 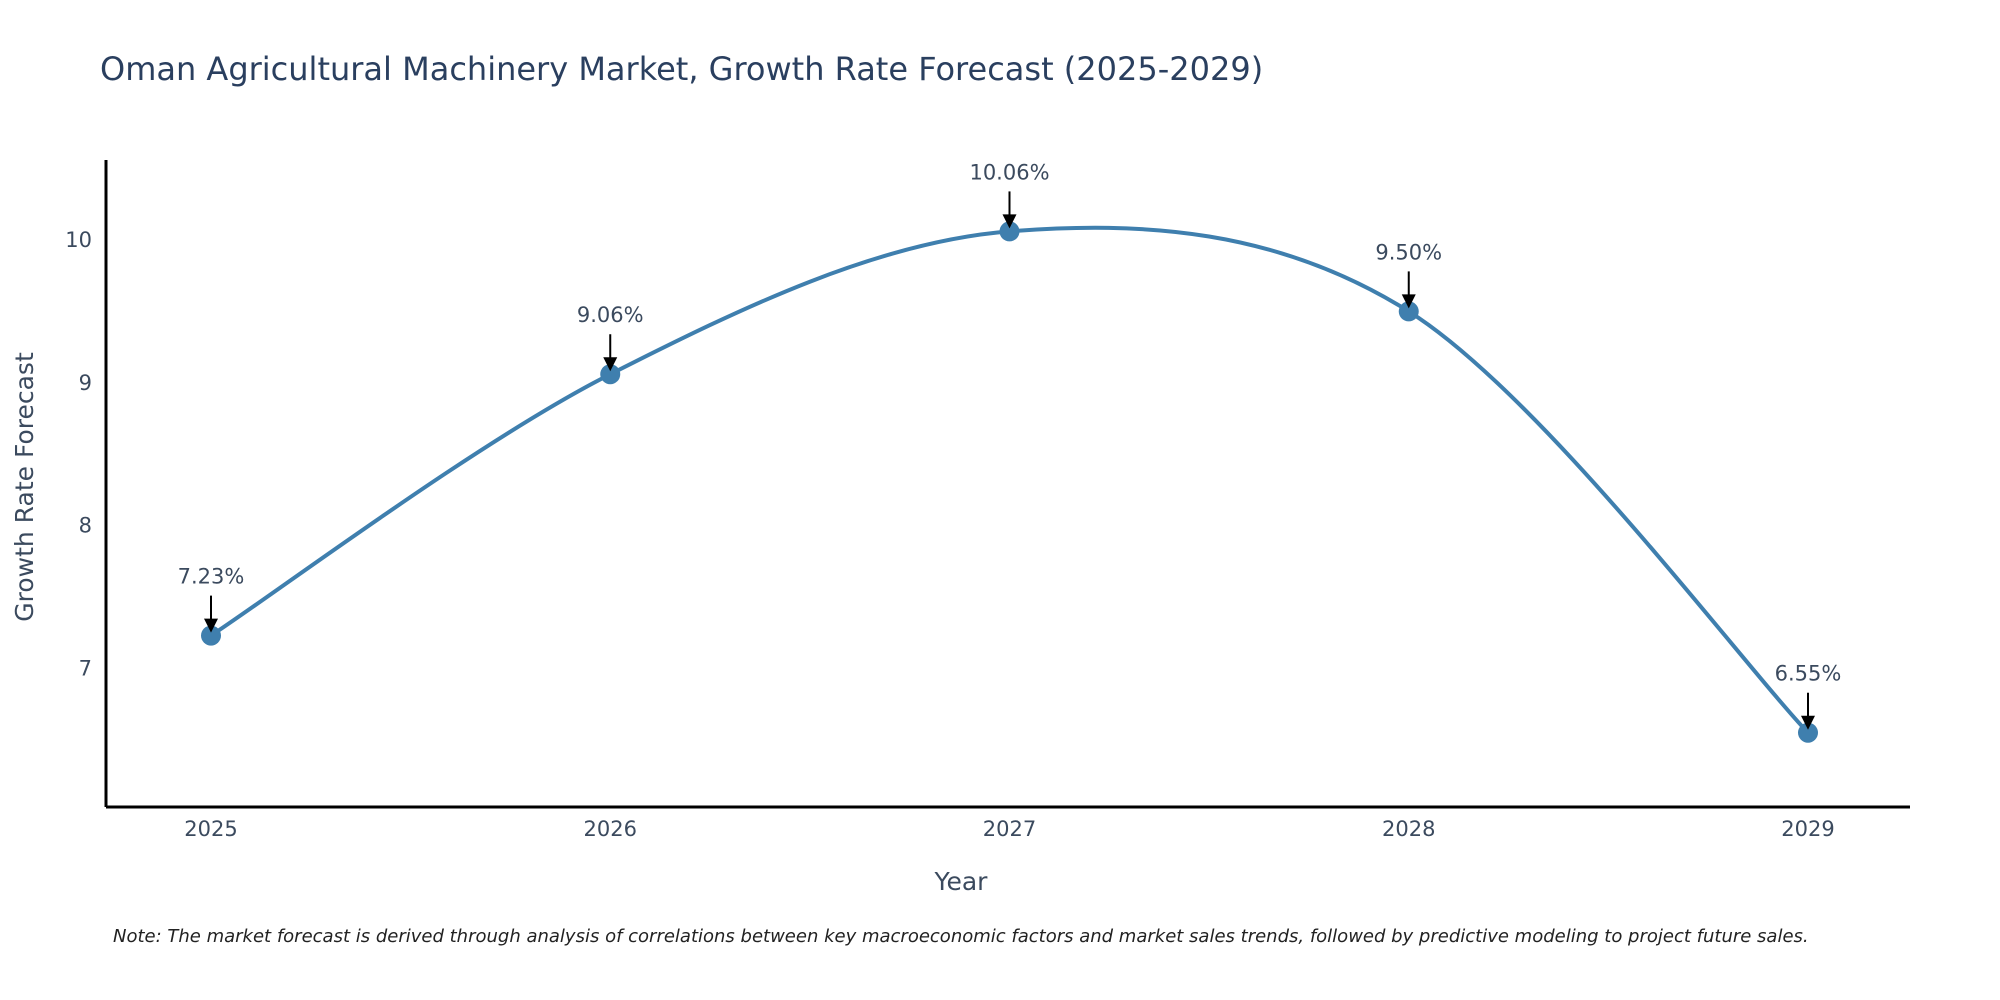 What do you see at coordinates (610, 829) in the screenshot?
I see `x-tick-label: 2026` at bounding box center [610, 829].